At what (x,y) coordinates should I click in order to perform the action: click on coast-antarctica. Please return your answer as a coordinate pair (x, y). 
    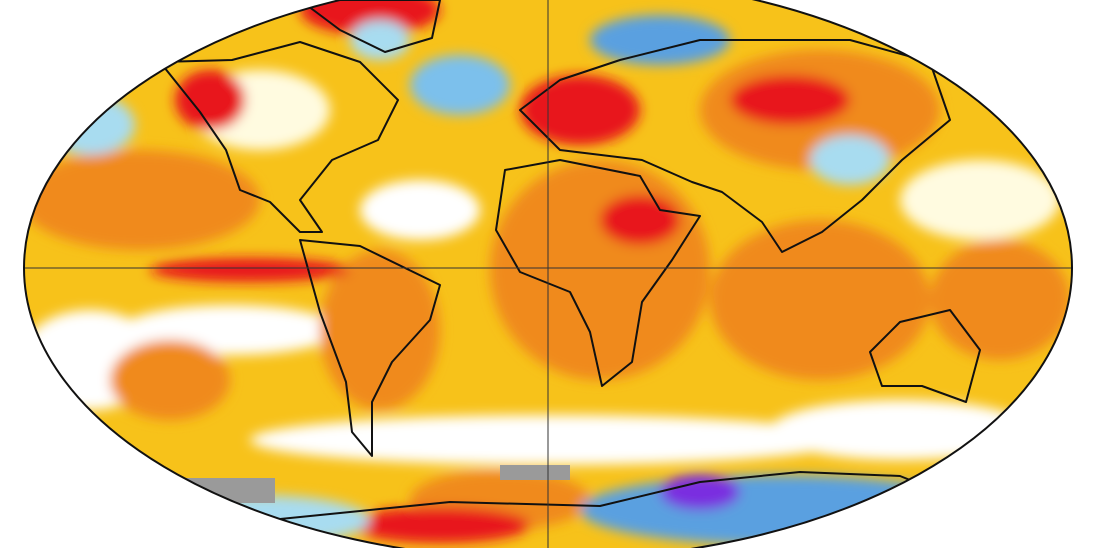
    Looking at the image, I should click on (630, 497).